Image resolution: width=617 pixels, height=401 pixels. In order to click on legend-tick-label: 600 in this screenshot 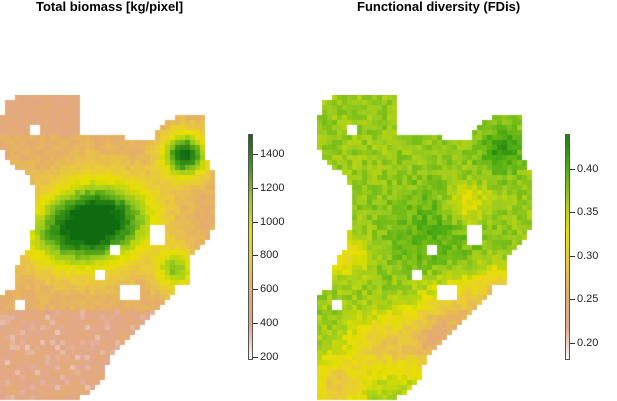, I will do `click(269, 289)`.